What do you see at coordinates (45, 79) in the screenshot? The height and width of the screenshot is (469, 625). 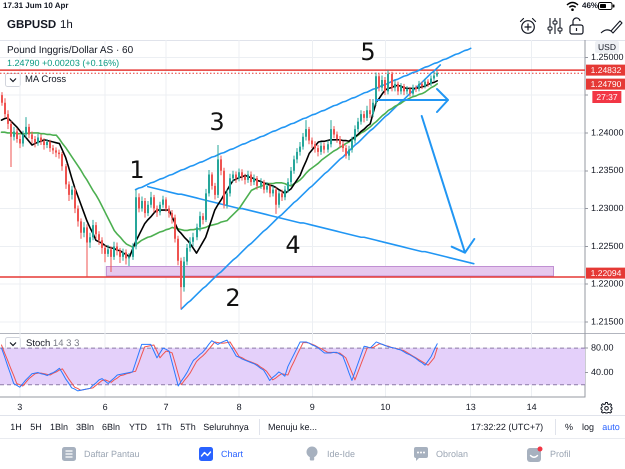 I see `annotation: MA Cross` at bounding box center [45, 79].